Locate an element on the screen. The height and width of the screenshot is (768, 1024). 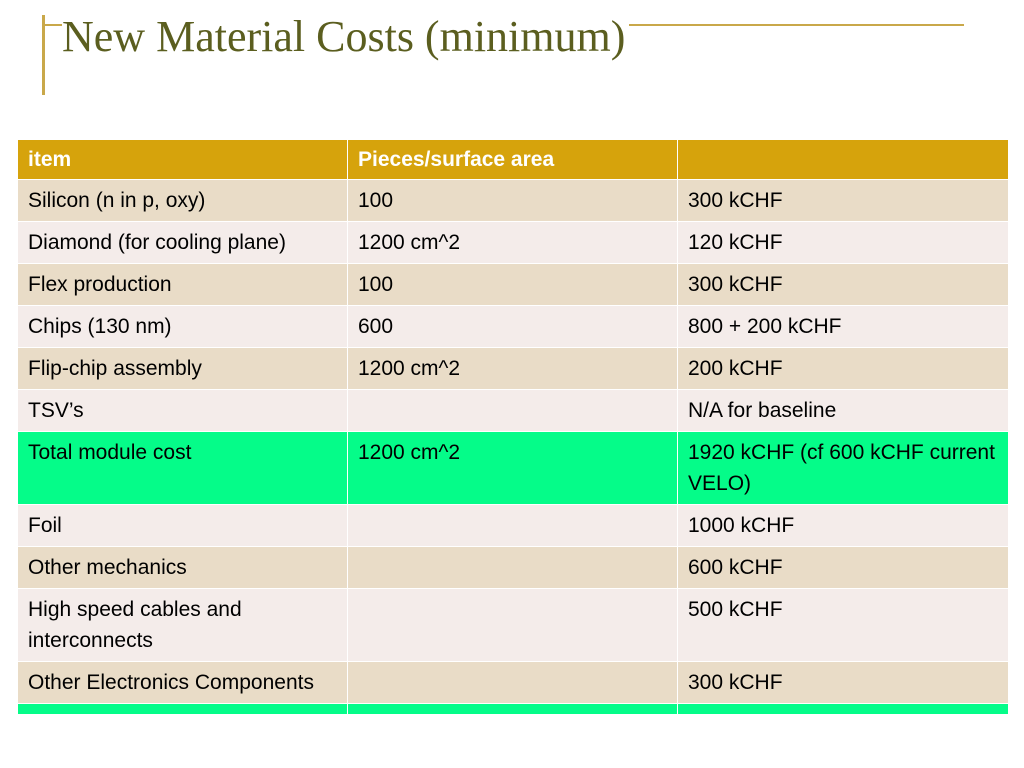
cell-item: Diamond (for cooling plane) is located at coordinates (182, 242).